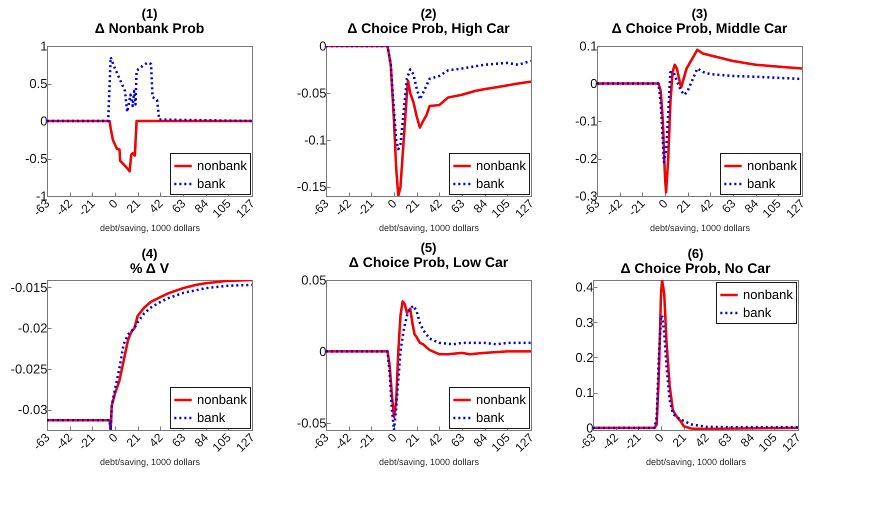  Describe the element at coordinates (700, 13) in the screenshot. I see `chart-title: (3)` at that location.